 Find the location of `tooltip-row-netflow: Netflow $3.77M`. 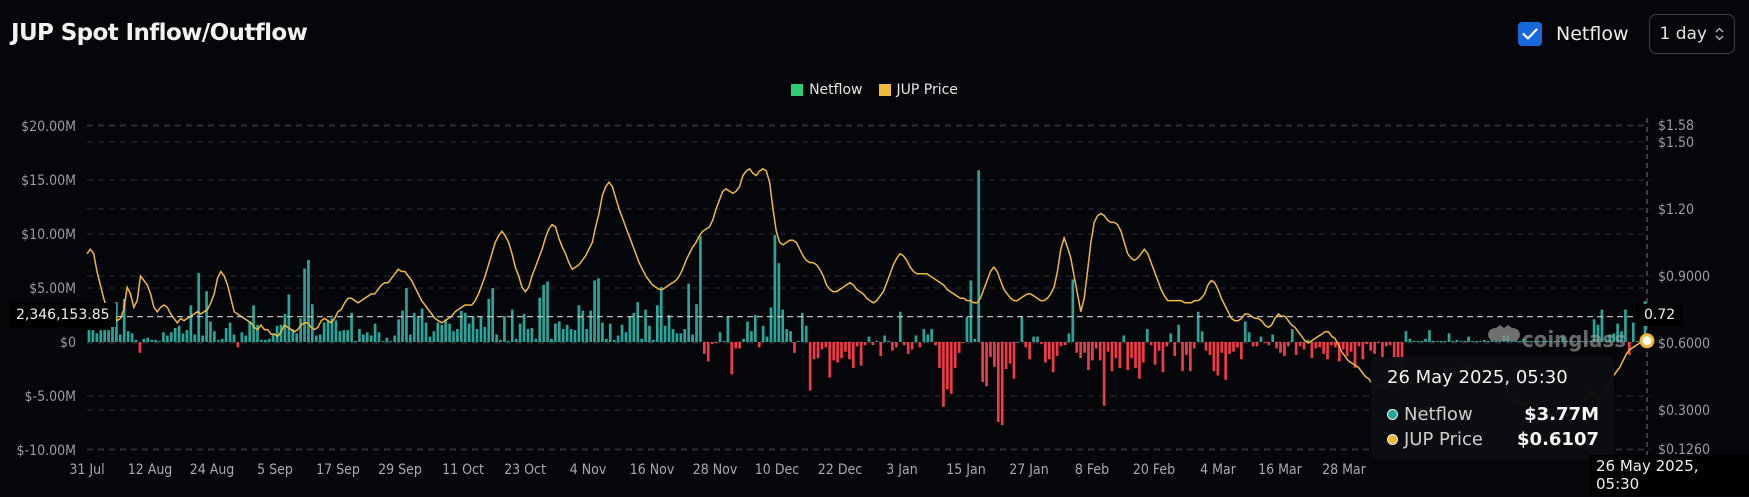

tooltip-row-netflow: Netflow $3.77M is located at coordinates (1493, 414).